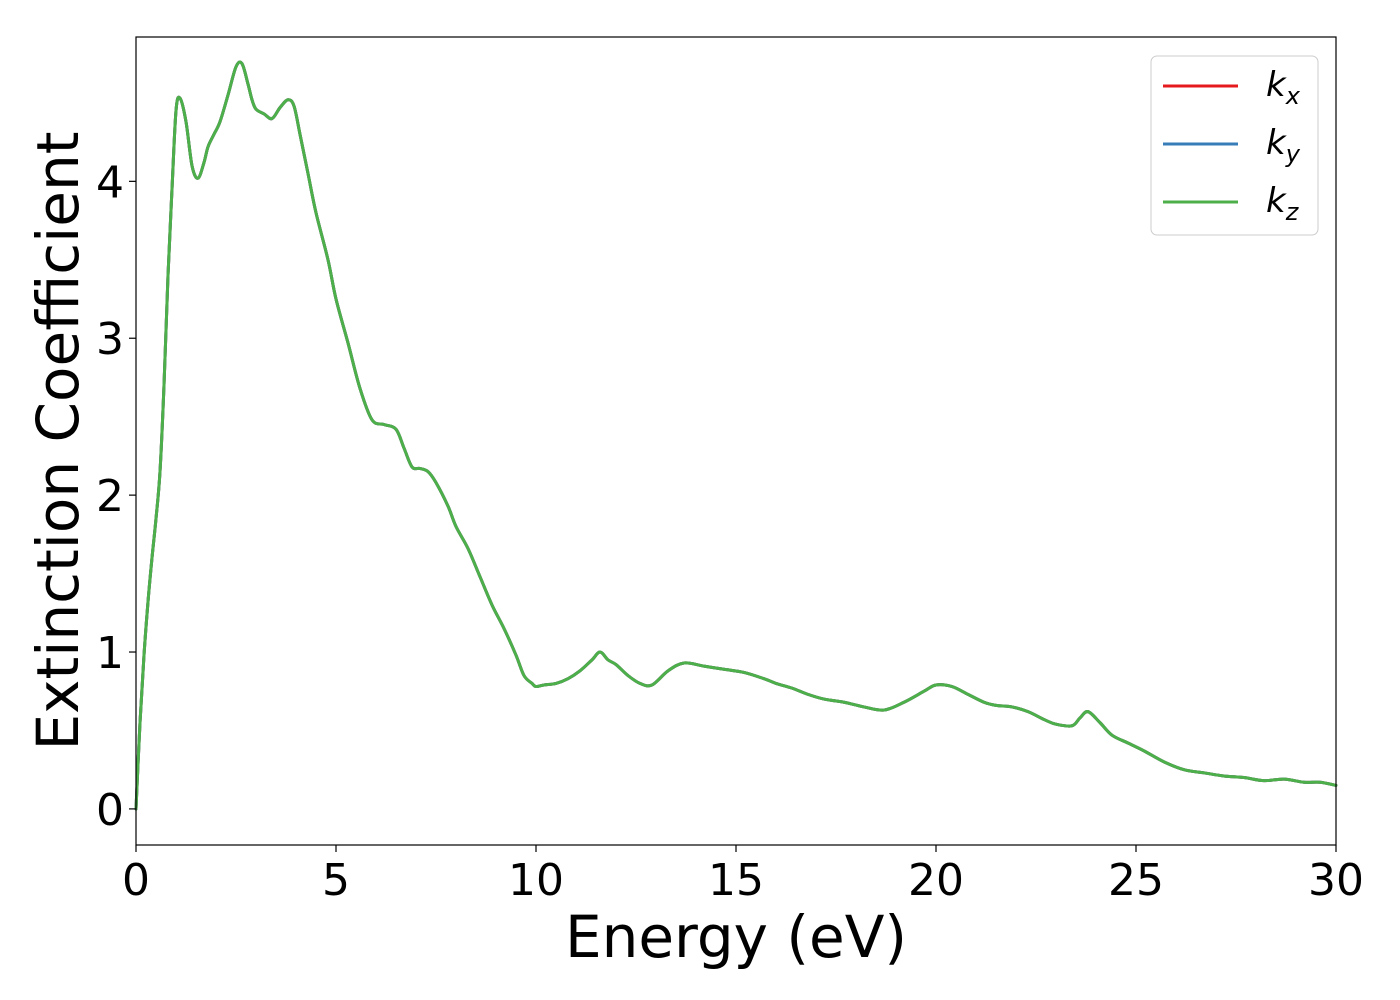 Image resolution: width=1400 pixels, height=1000 pixels. What do you see at coordinates (136, 880) in the screenshot?
I see `x-tick-label: 0` at bounding box center [136, 880].